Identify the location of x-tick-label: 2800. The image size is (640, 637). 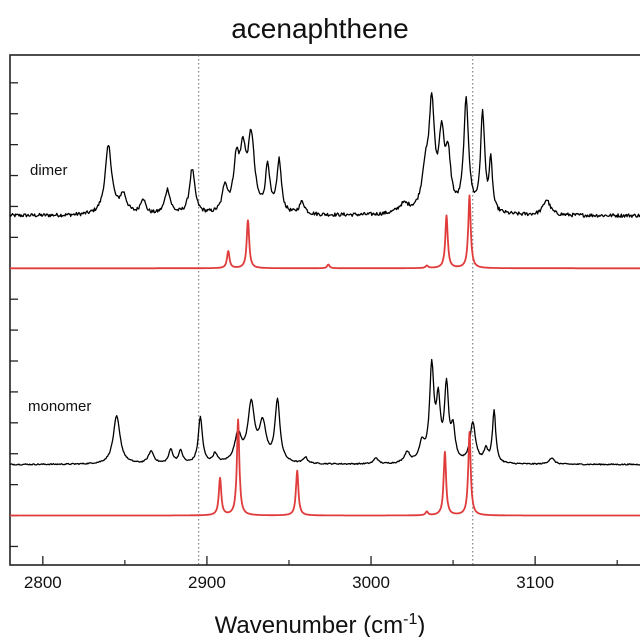
(43, 582).